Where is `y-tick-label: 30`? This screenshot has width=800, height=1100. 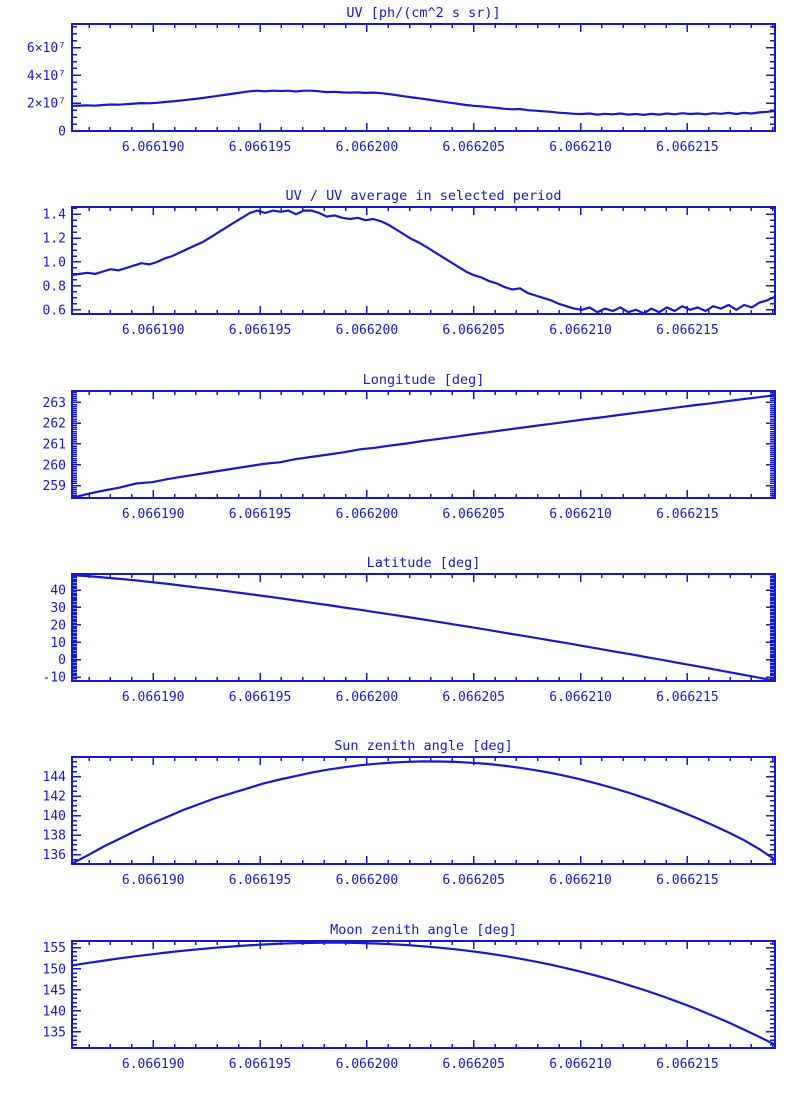 y-tick-label: 30 is located at coordinates (58, 608).